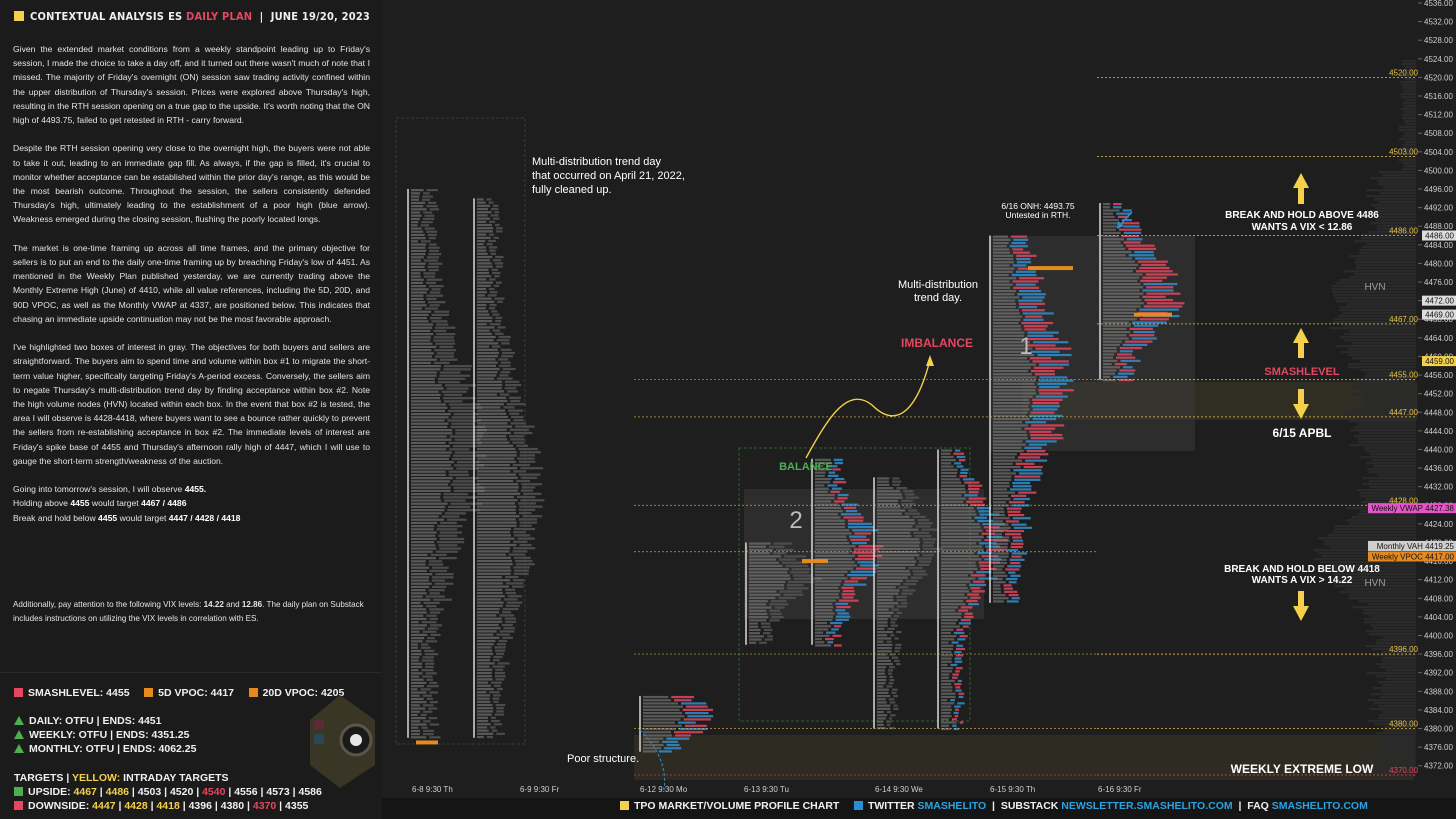  Describe the element at coordinates (937, 343) in the screenshot. I see `annotation-imbalance: IMBALANCE` at that location.